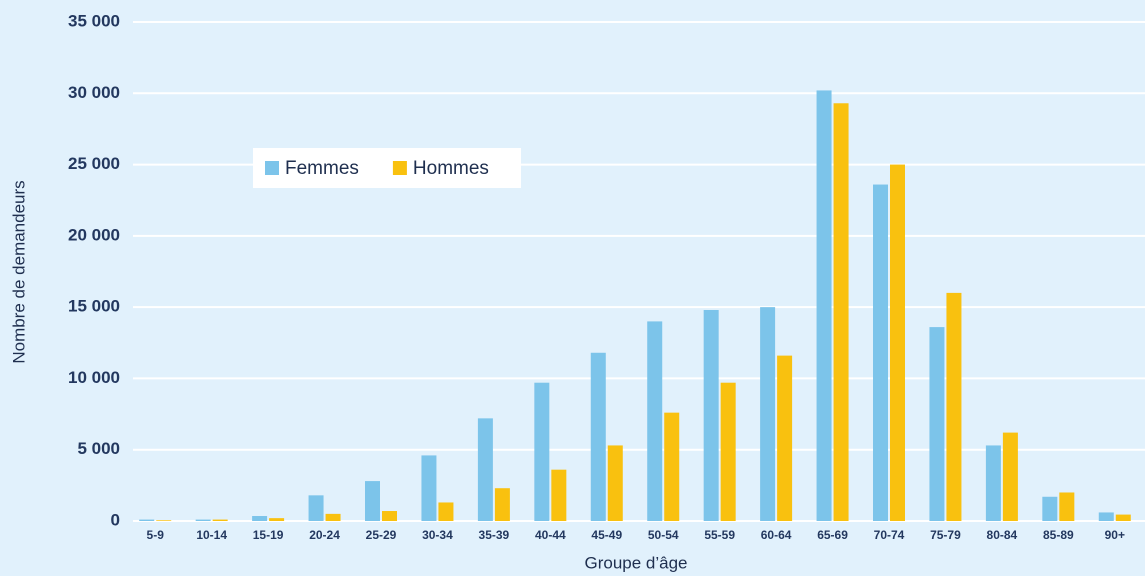  What do you see at coordinates (94, 92) in the screenshot?
I see `y-tick-label: 30 000` at bounding box center [94, 92].